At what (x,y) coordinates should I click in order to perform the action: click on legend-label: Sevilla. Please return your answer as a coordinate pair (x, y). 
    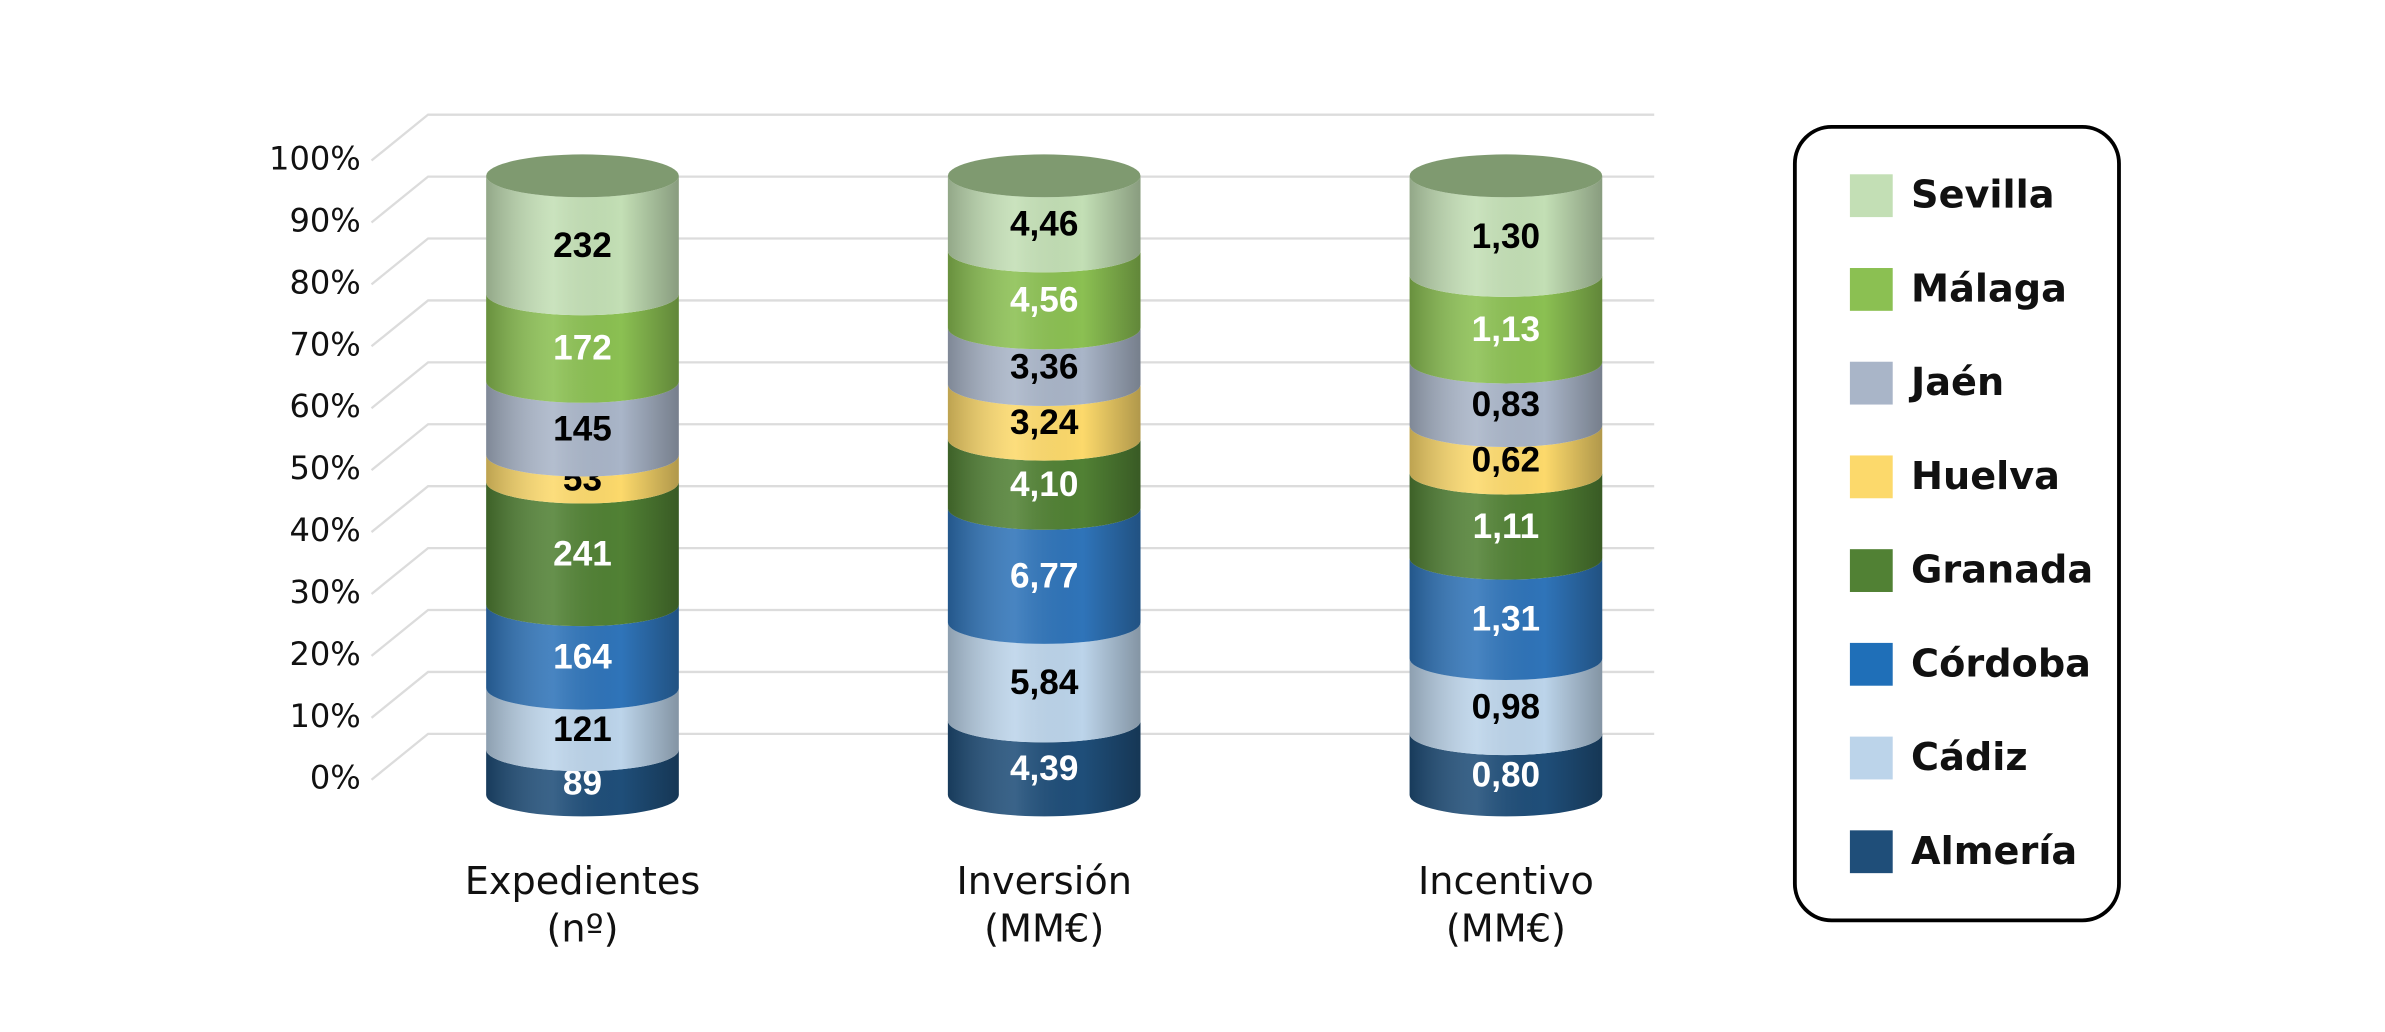
    Looking at the image, I should click on (1982, 196).